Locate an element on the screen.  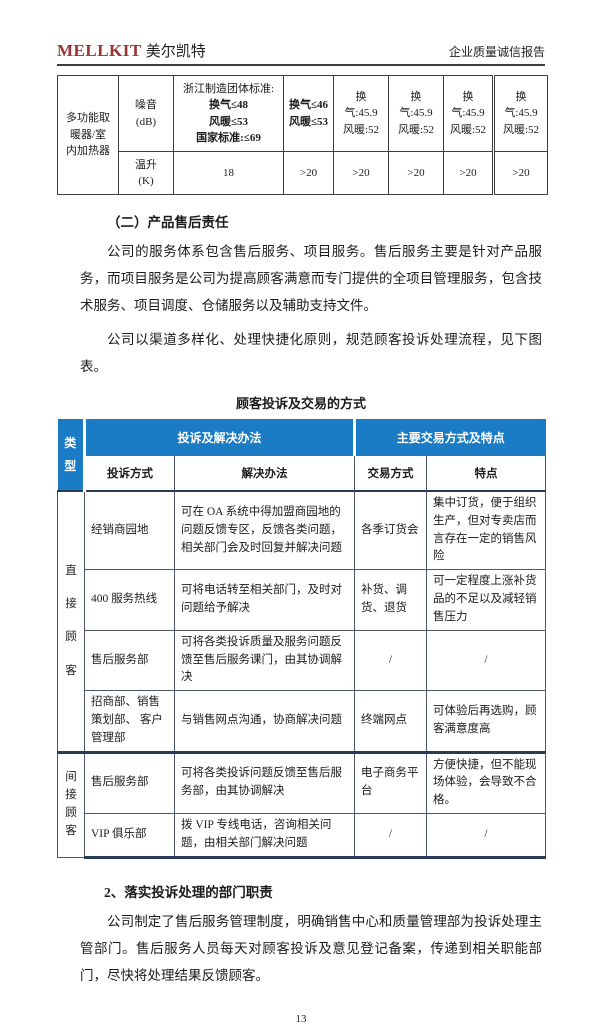
complaint-header-row-2: 投诉方式 解决办法 交易方式 特点 is located at coordinates (302, 474).